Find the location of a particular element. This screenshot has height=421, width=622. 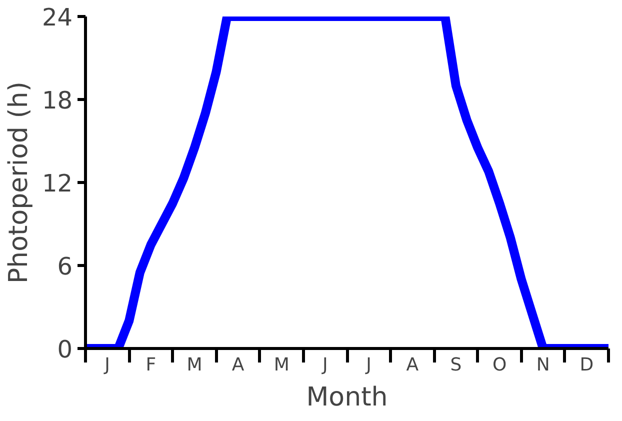

x-tick-label: F is located at coordinates (151, 365).